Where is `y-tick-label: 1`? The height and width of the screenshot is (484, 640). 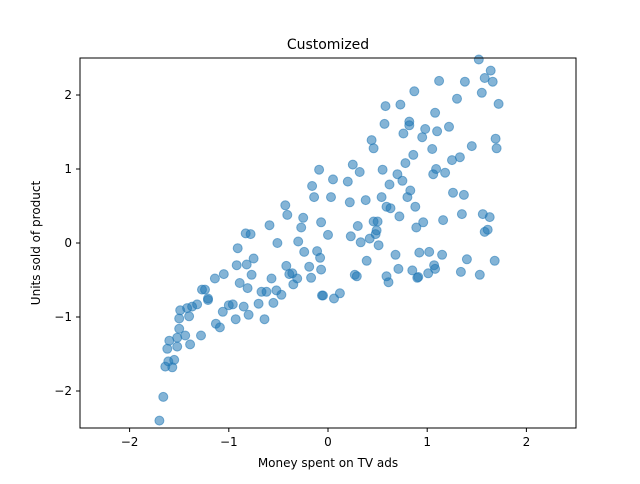 y-tick-label: 1 is located at coordinates (68, 169).